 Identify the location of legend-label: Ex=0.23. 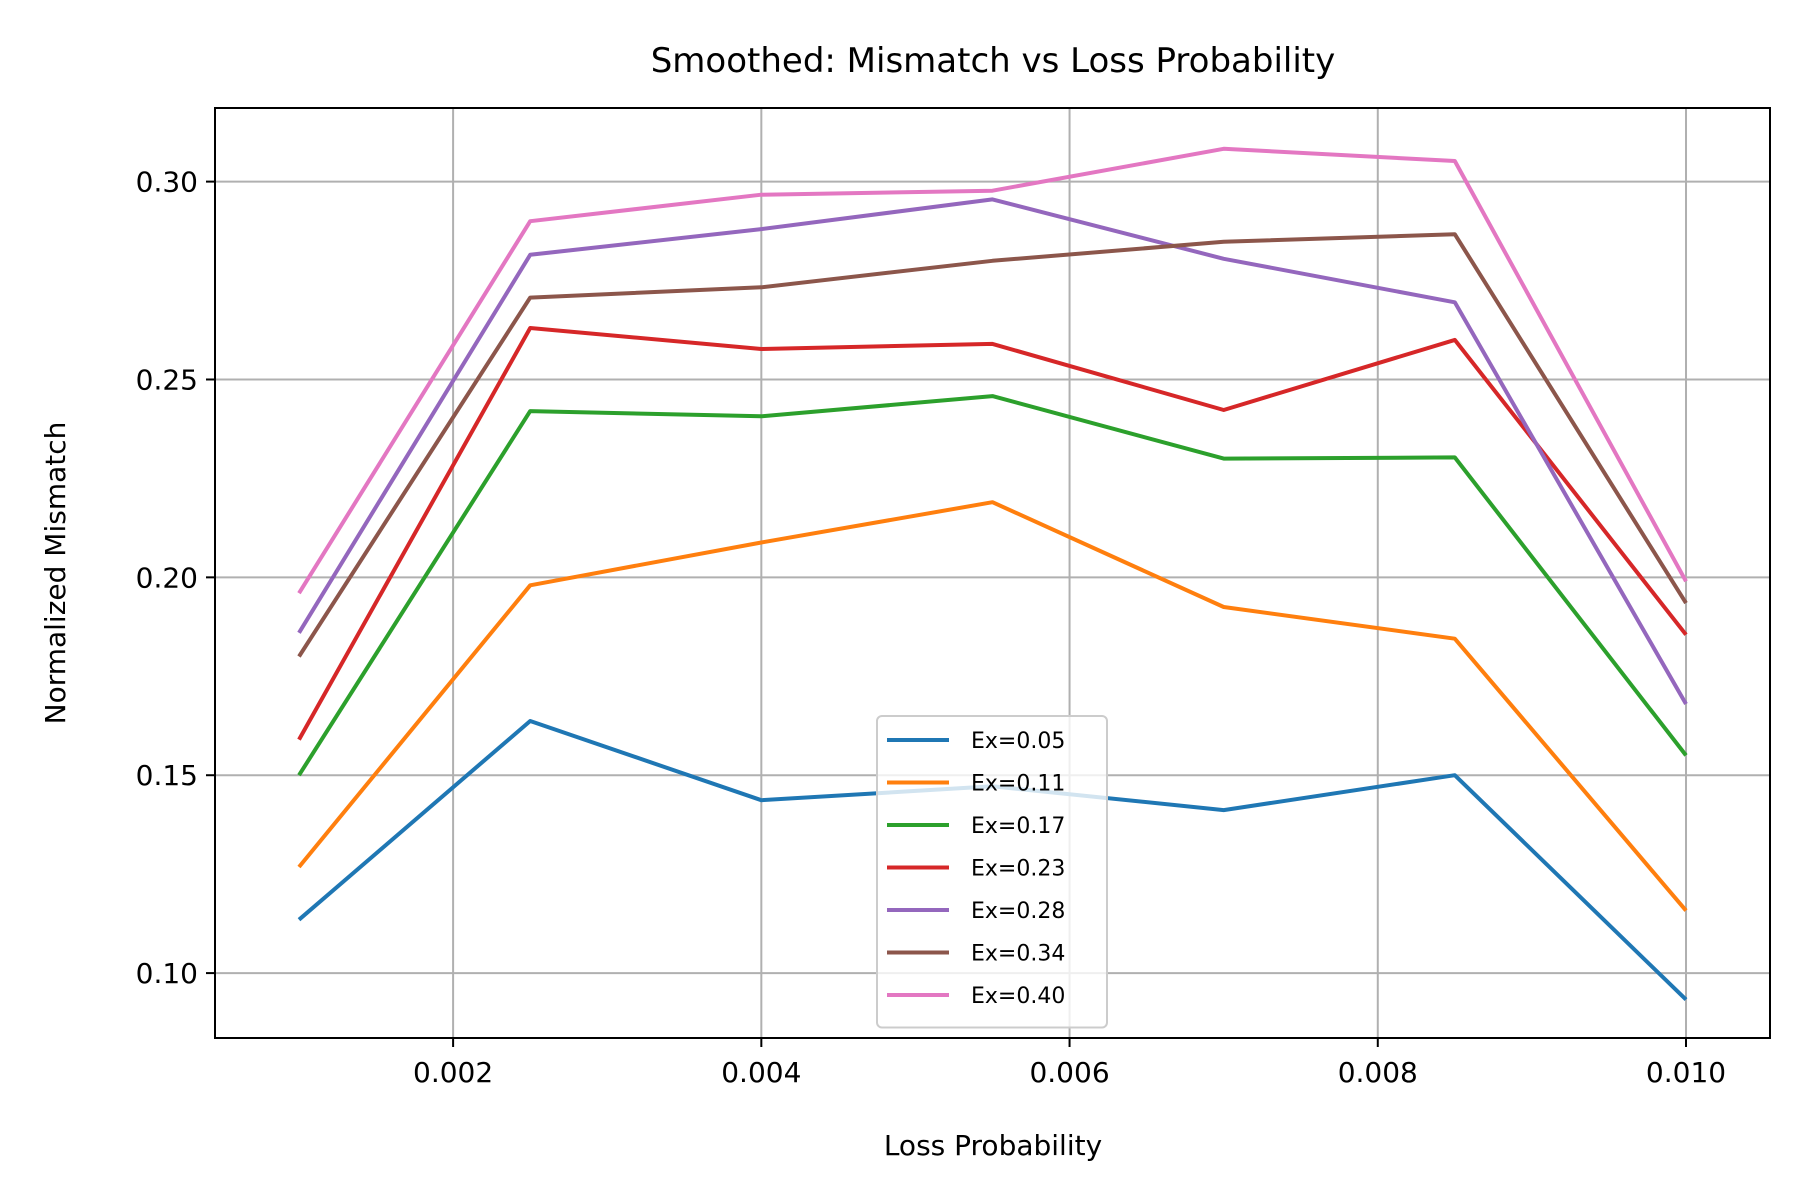
(1018, 869).